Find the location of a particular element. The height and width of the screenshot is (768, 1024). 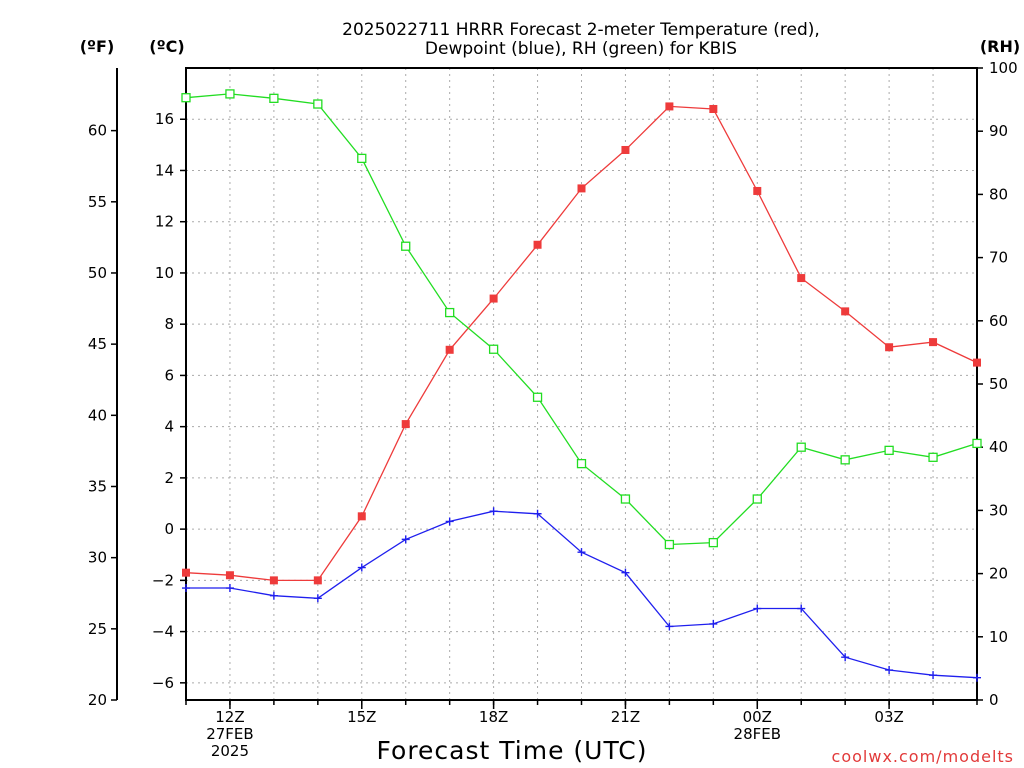

x-tick-label: 15Z is located at coordinates (361, 717).